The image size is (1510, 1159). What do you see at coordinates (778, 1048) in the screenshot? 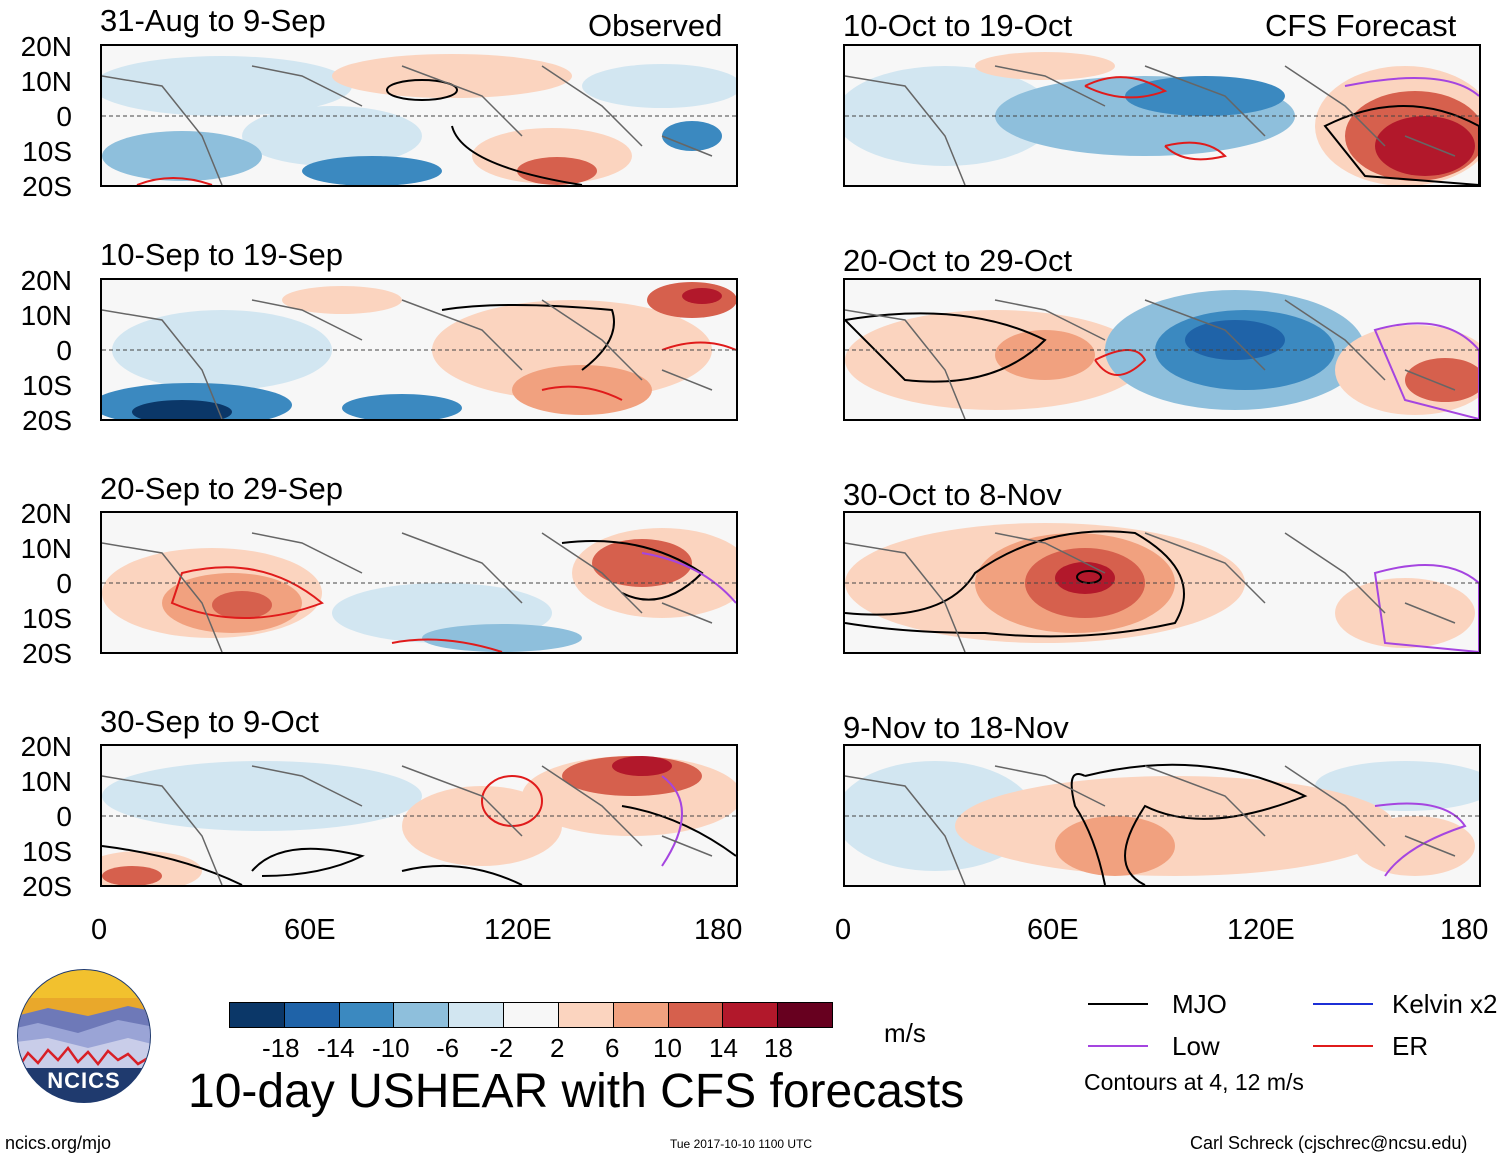
I see `colorbar-label: 18` at bounding box center [778, 1048].